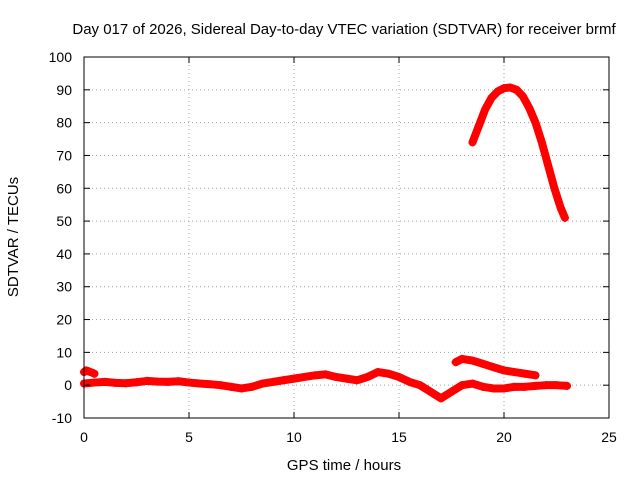 The width and height of the screenshot is (640, 480). Describe the element at coordinates (64, 123) in the screenshot. I see `y-tick-label: 80` at that location.